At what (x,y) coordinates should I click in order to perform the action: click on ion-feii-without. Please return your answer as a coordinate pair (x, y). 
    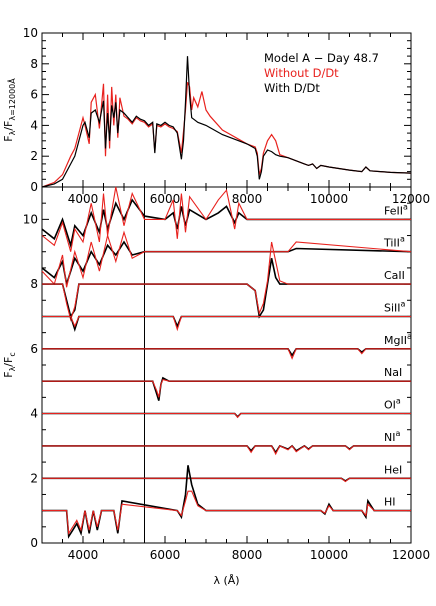
    Looking at the image, I should click on (226, 219).